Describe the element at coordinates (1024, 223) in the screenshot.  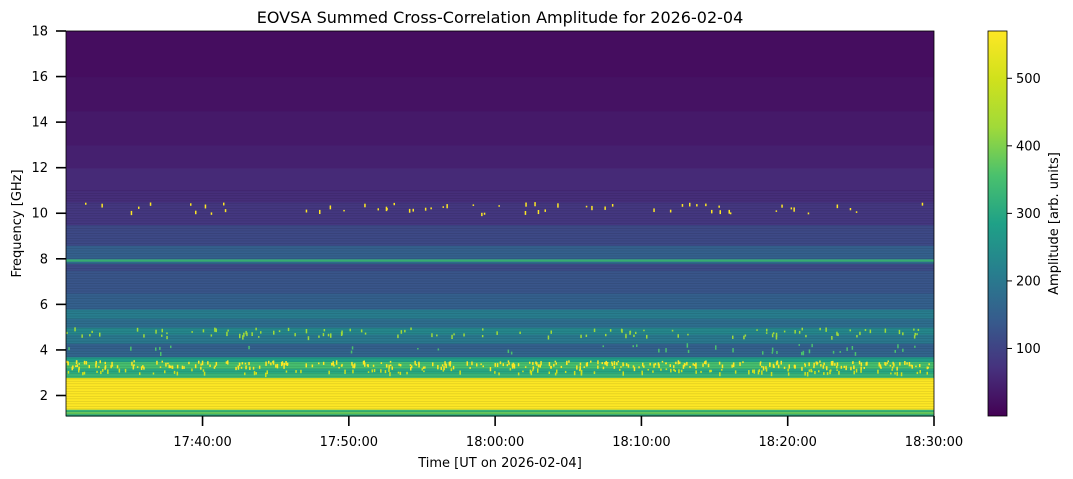
I see `colorbar: 100 200 300 400 500 Amplitude [arb. units]` at that location.